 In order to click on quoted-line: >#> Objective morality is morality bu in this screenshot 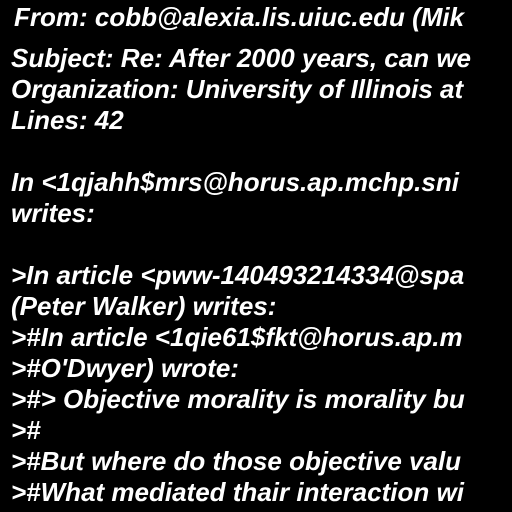, I will do `click(238, 399)`.